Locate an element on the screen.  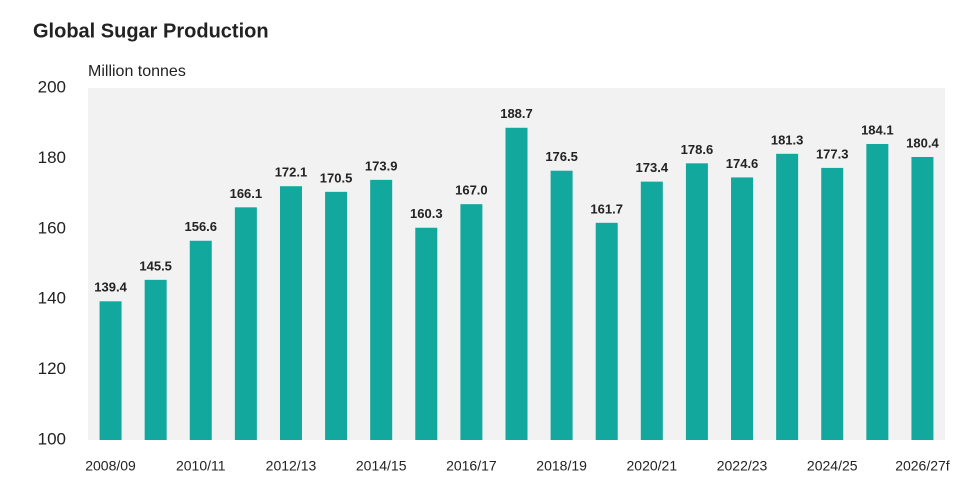
x-tick-label: 2010/11 is located at coordinates (201, 466).